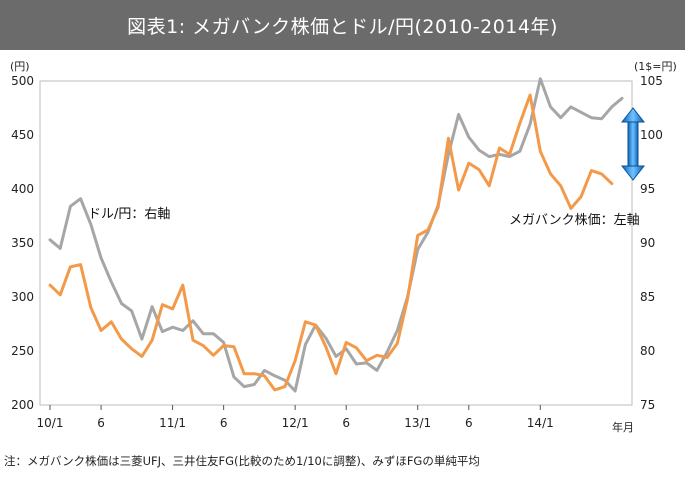 This screenshot has width=685, height=480. What do you see at coordinates (342, 25) in the screenshot?
I see `chart-title: 図表1: メガバンク株価とドル/円(2010-2014年)` at bounding box center [342, 25].